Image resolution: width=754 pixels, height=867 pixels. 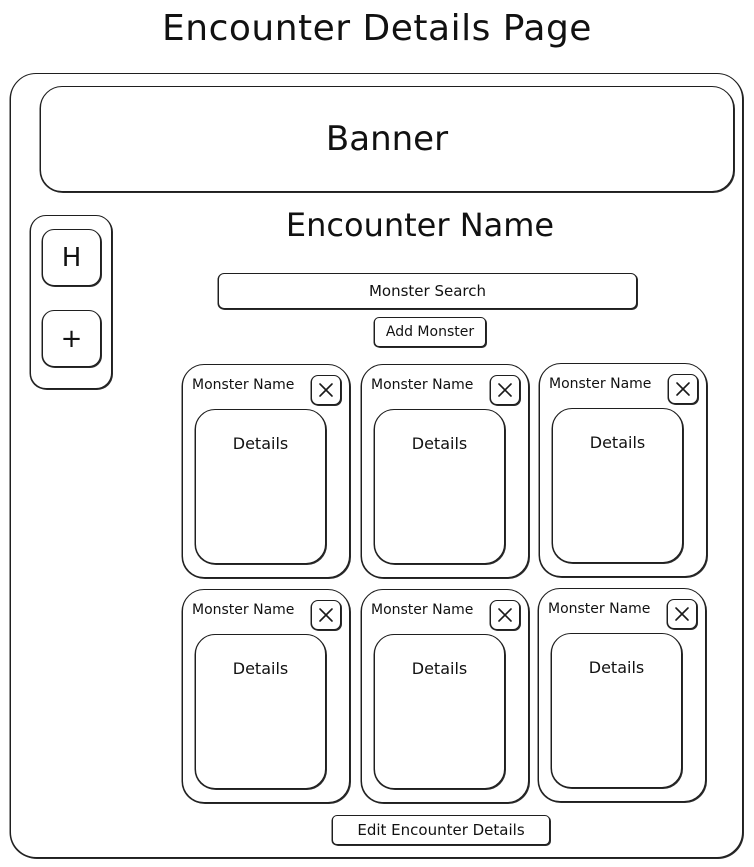 I want to click on banner: Banner, so click(x=387, y=139).